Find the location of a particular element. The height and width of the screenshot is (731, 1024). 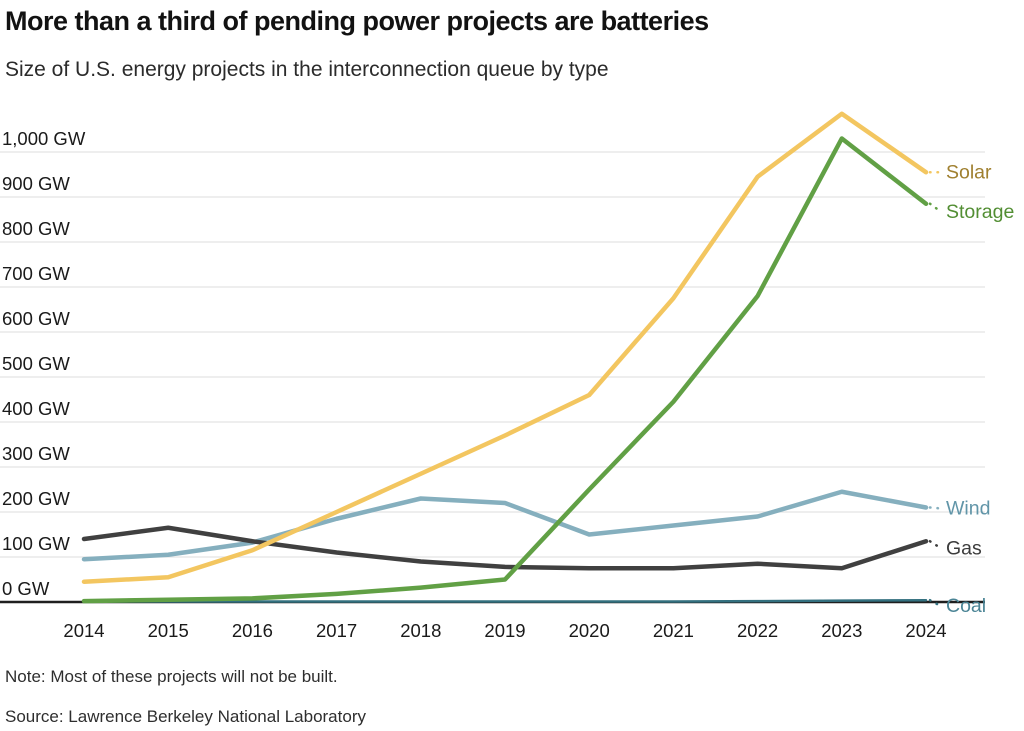

y-axis-tick-label: 500 GW is located at coordinates (36, 363).